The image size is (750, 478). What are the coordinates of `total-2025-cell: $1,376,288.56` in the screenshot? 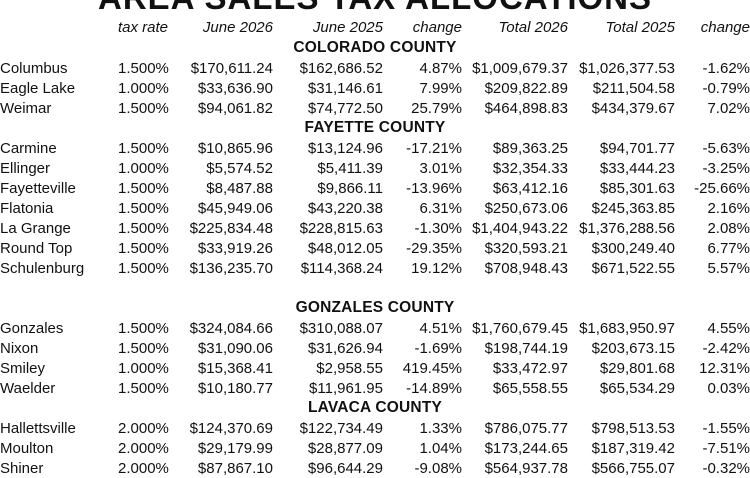 It's located at (627, 228).